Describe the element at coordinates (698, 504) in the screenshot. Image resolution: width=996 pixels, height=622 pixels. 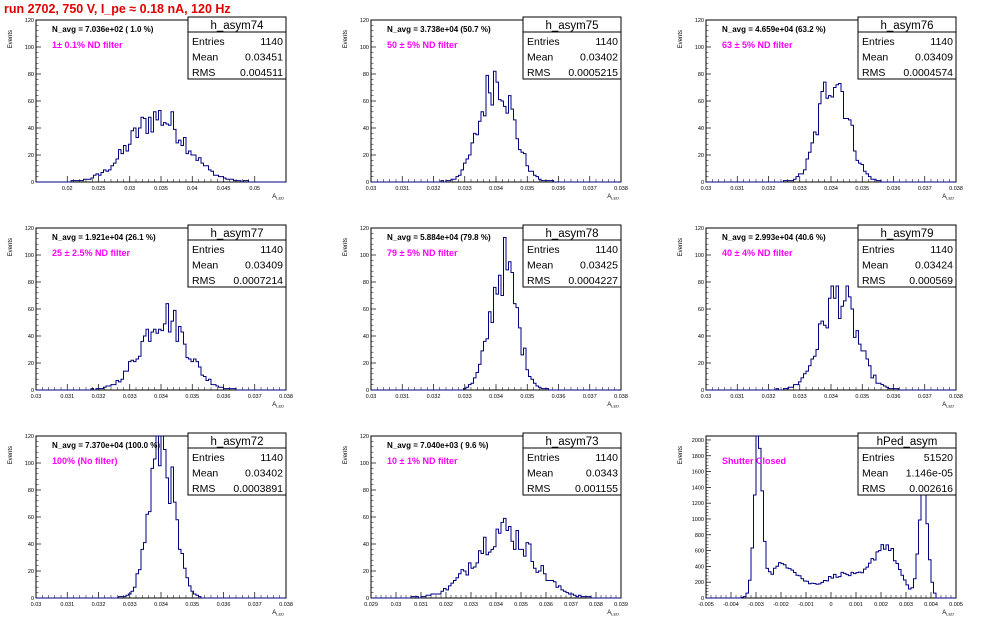
I see `y-tick-label: 1200` at that location.